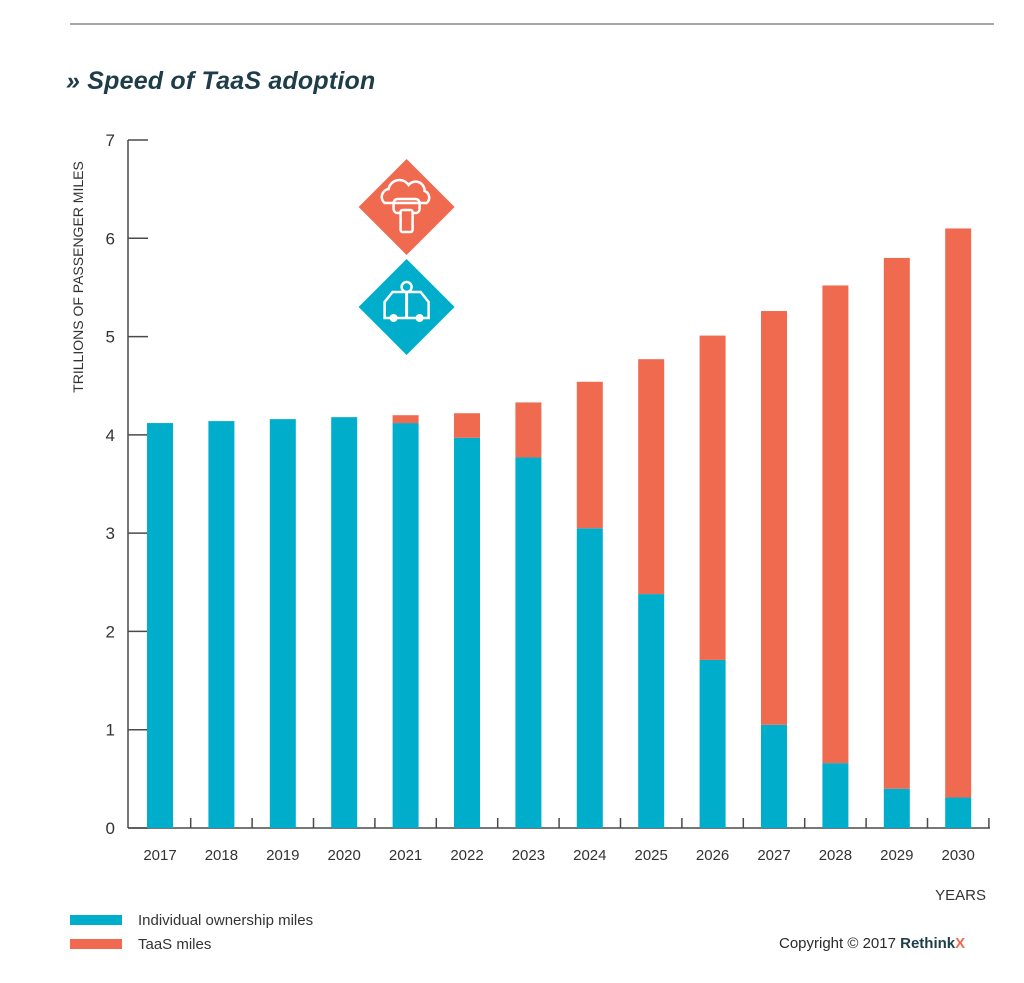 This screenshot has height=983, width=1024. What do you see at coordinates (406, 305) in the screenshot?
I see `car-body-icon` at bounding box center [406, 305].